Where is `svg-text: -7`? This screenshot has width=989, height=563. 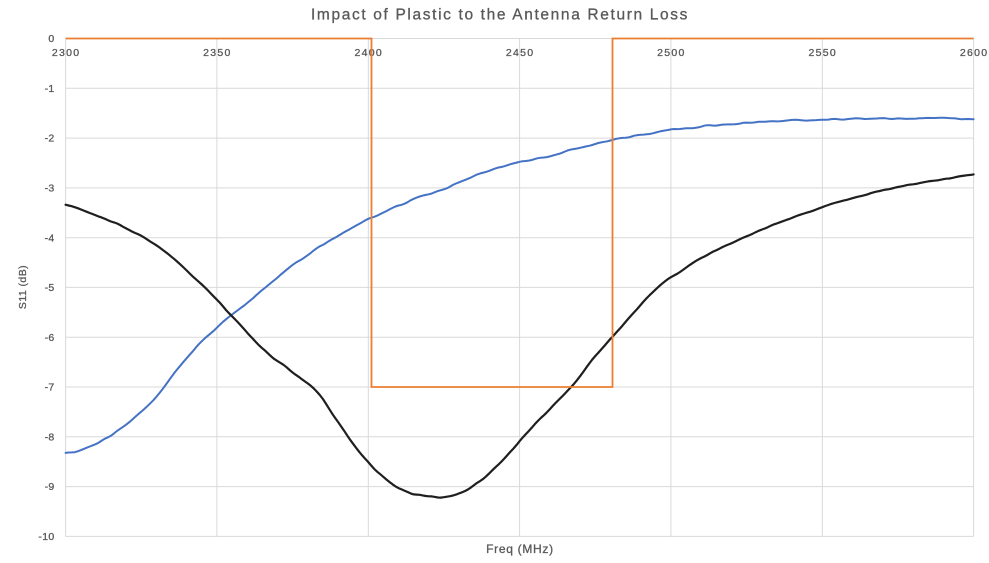
svg-text: -7 is located at coordinates (50, 388).